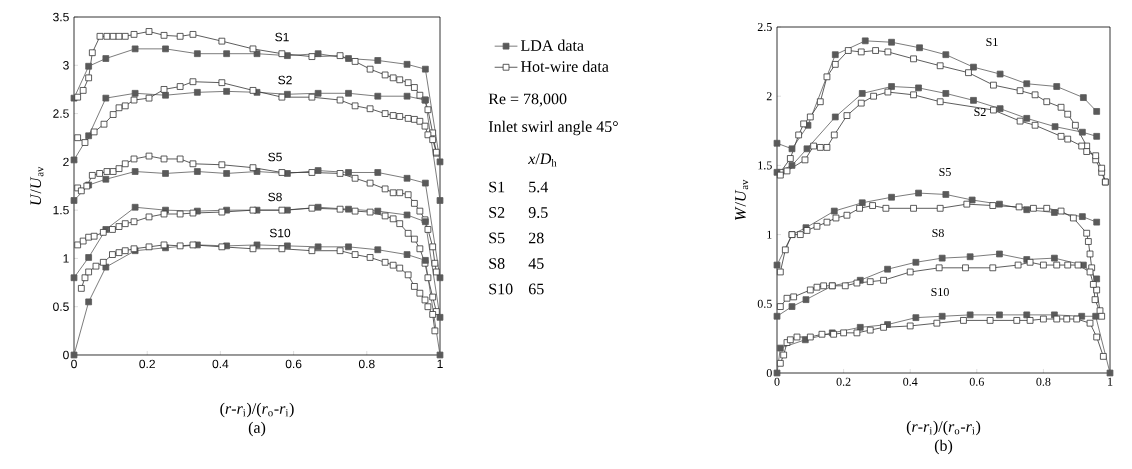  Describe the element at coordinates (553, 128) in the screenshot. I see `text: Inlet swirl angle 45°` at that location.